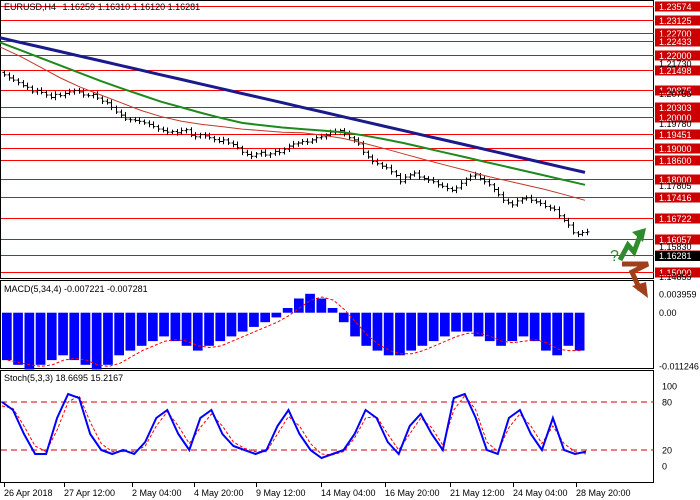 The image size is (700, 500). Describe the element at coordinates (640, 290) in the screenshot. I see `arrow-down-head-icon` at that location.